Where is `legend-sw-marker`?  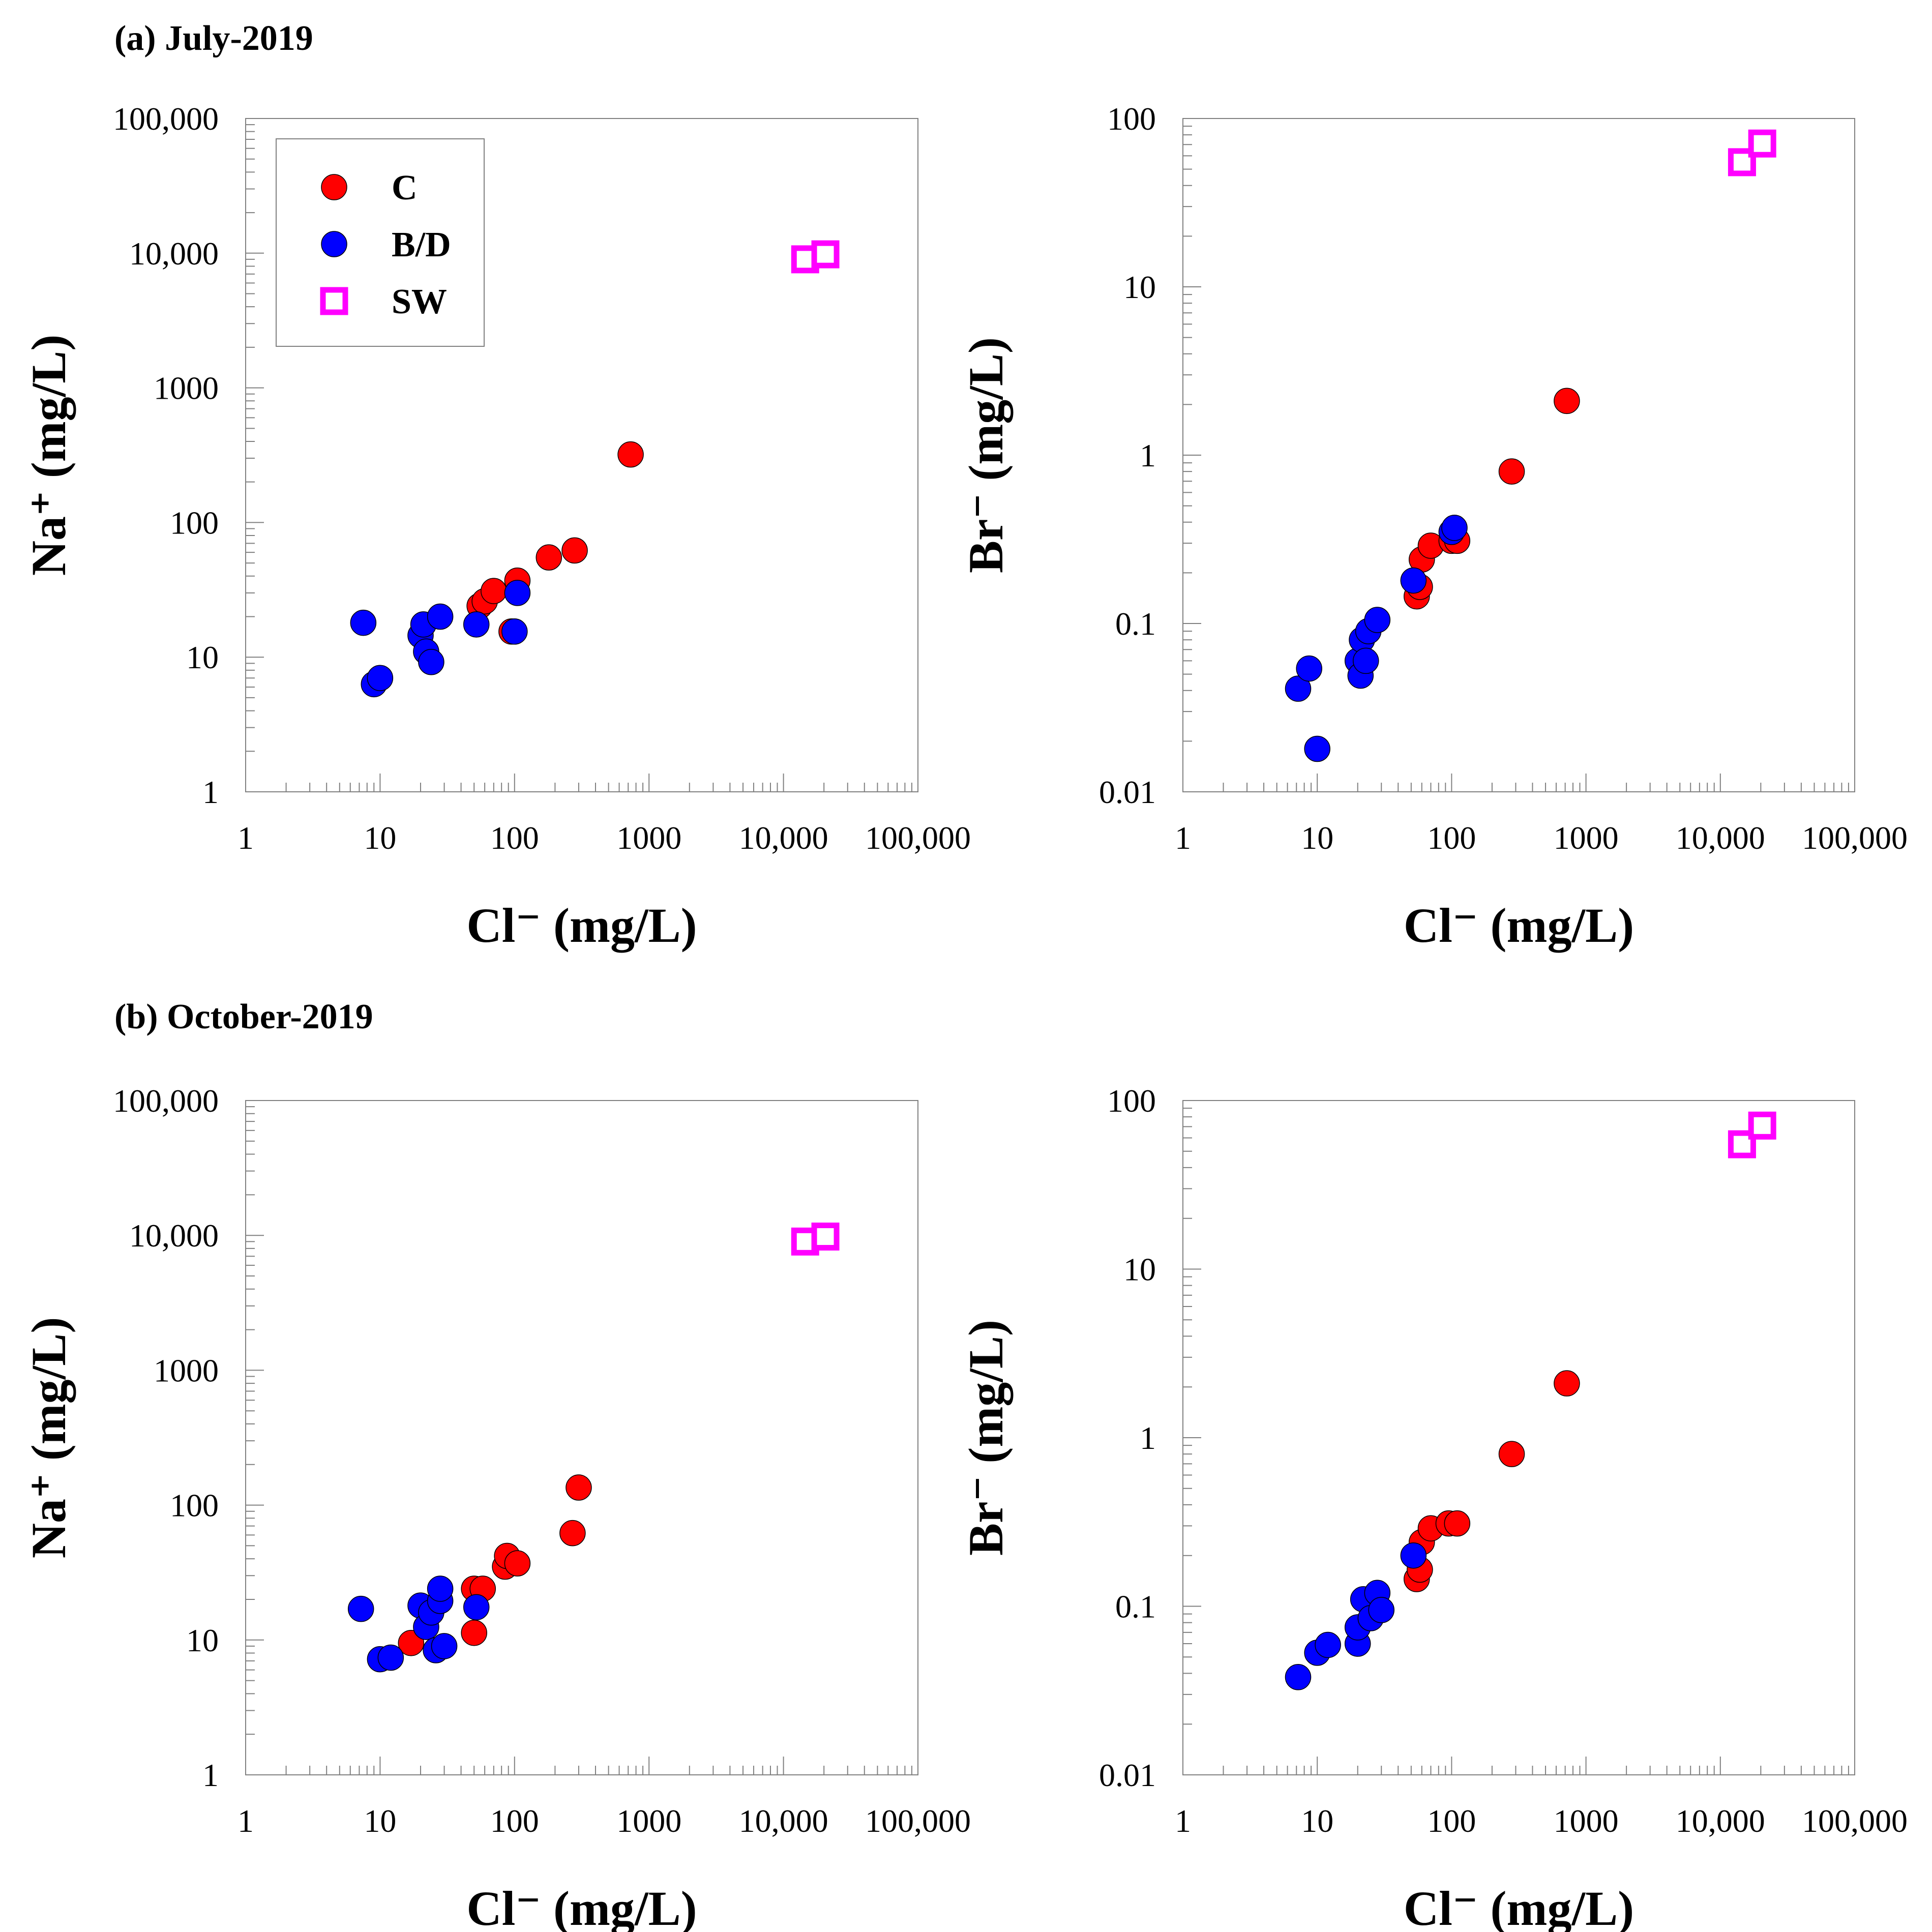 legend-sw-marker is located at coordinates (334, 301).